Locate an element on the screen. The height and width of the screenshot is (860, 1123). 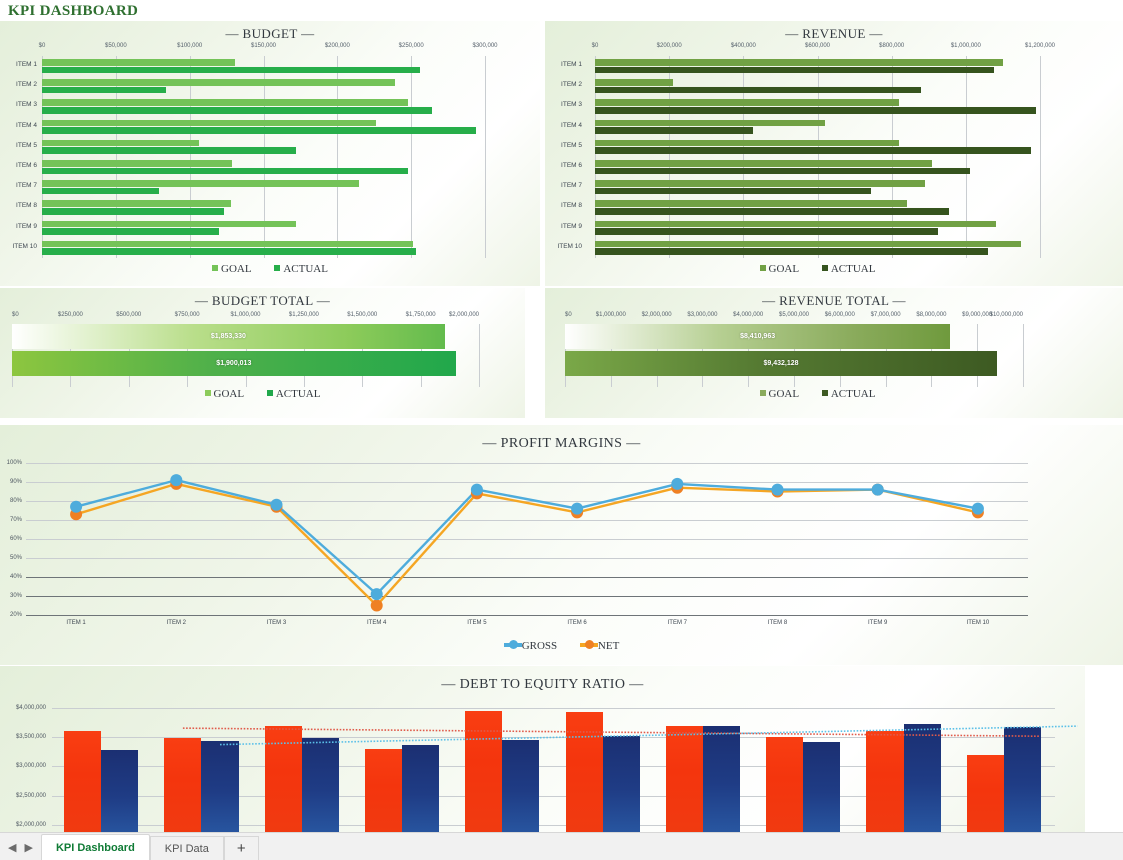
chart-row: ITEM 6 is located at coordinates (270, 167).